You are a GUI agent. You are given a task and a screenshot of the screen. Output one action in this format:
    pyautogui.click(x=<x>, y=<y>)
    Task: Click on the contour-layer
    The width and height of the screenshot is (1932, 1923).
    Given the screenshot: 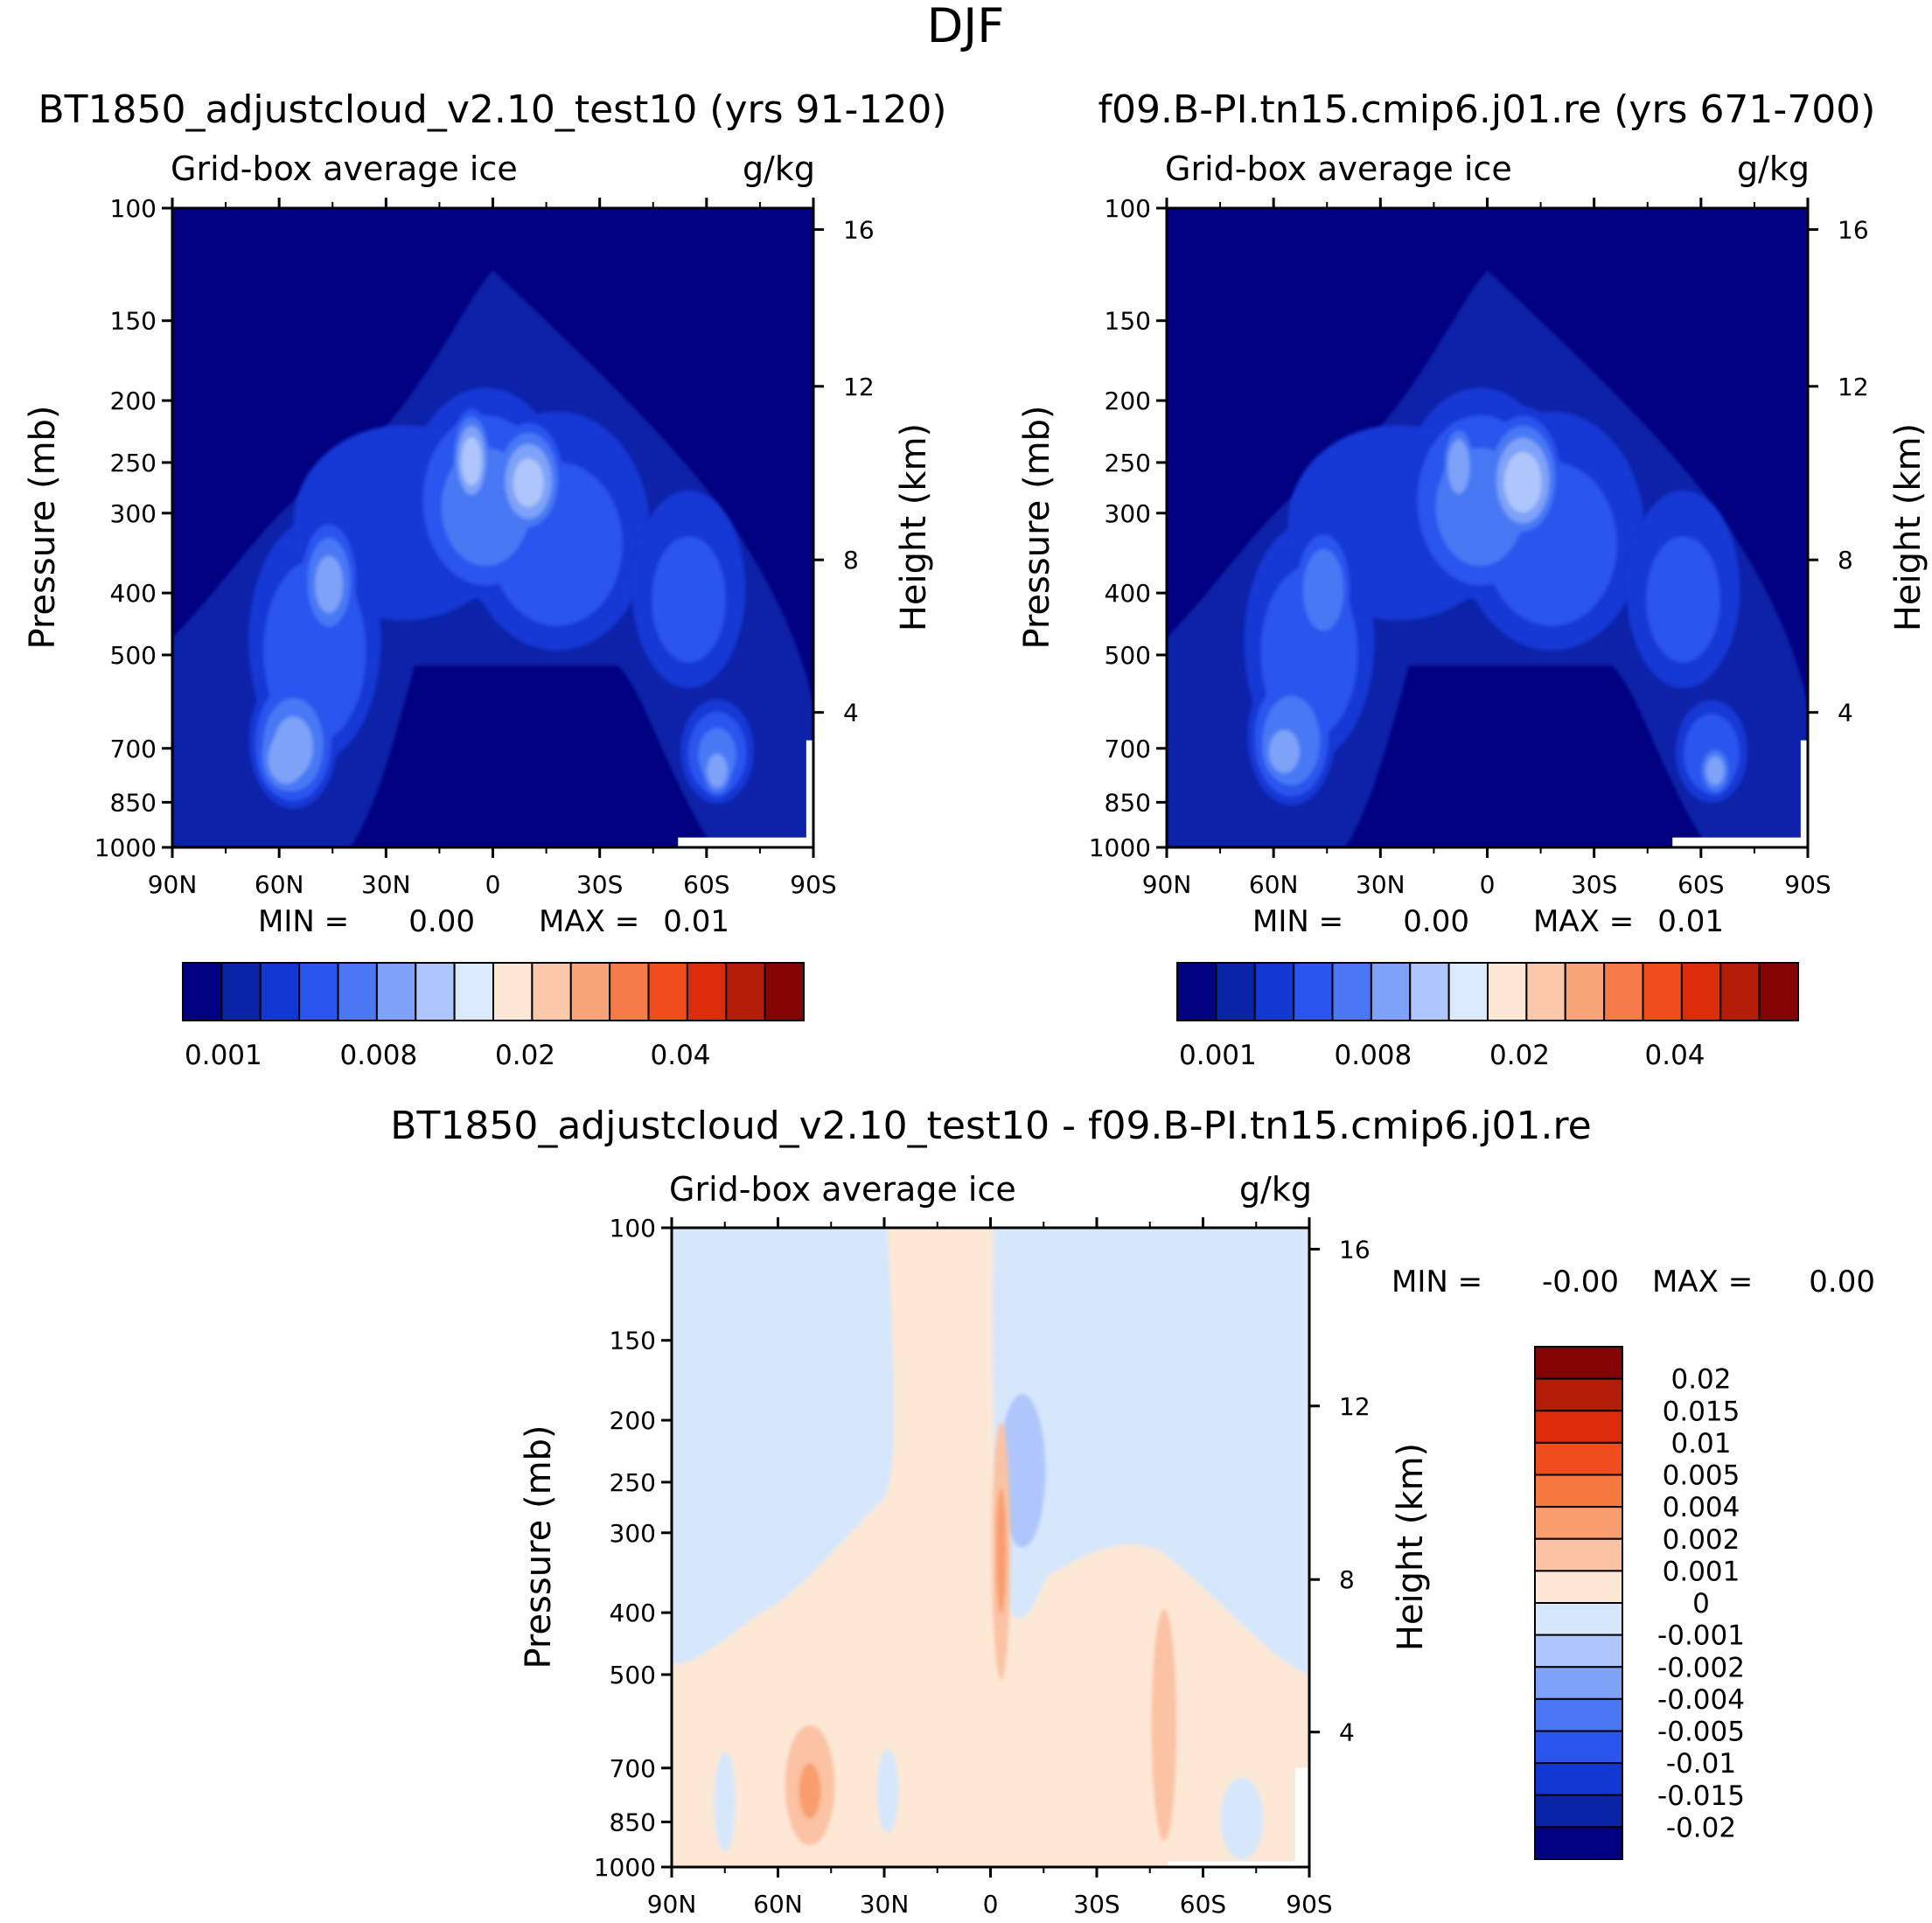 What is the action you would take?
    pyautogui.click(x=492, y=527)
    